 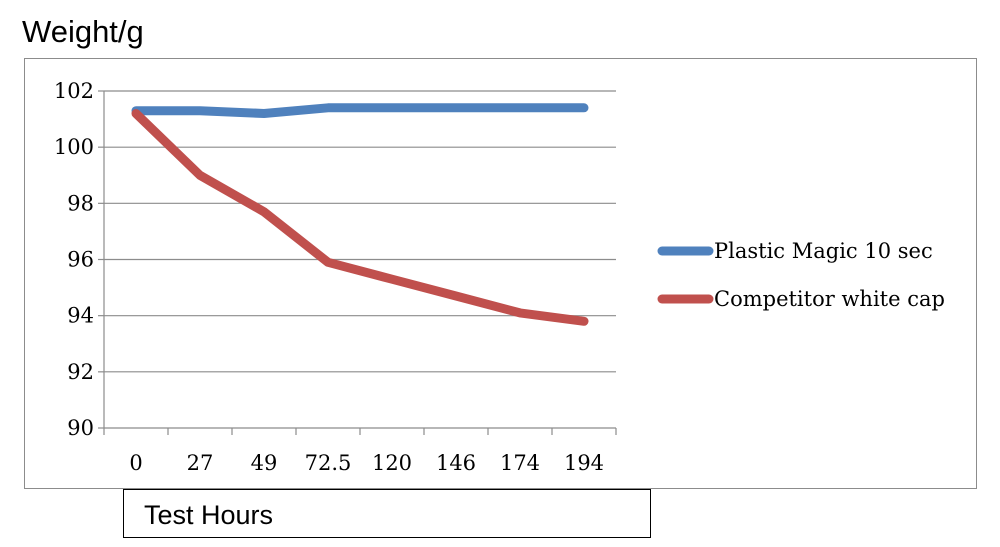 What do you see at coordinates (80, 428) in the screenshot?
I see `y-tick-label: 90` at bounding box center [80, 428].